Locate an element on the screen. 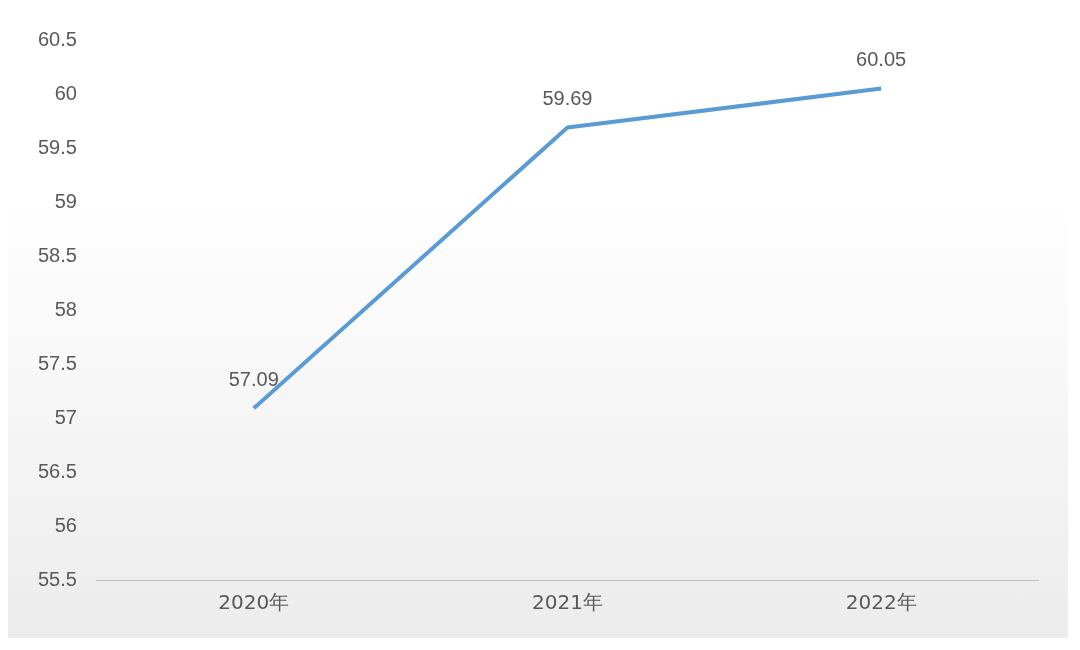  y-tick-label: 58.5 is located at coordinates (57, 254).